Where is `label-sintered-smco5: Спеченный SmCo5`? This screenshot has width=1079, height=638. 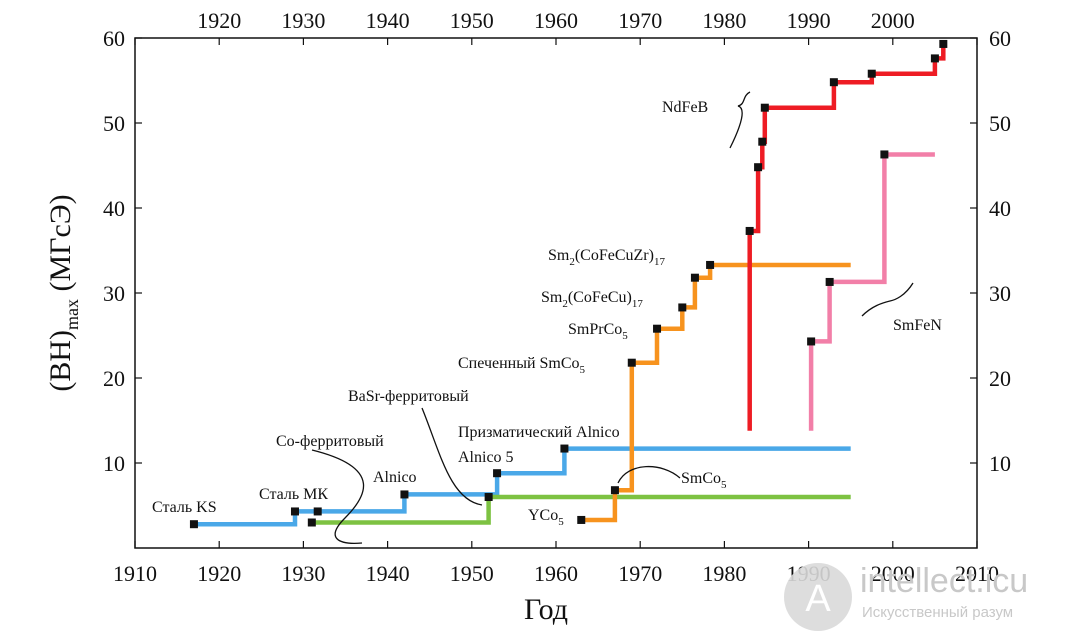 label-sintered-smco5: Спеченный SmCo5 is located at coordinates (522, 365).